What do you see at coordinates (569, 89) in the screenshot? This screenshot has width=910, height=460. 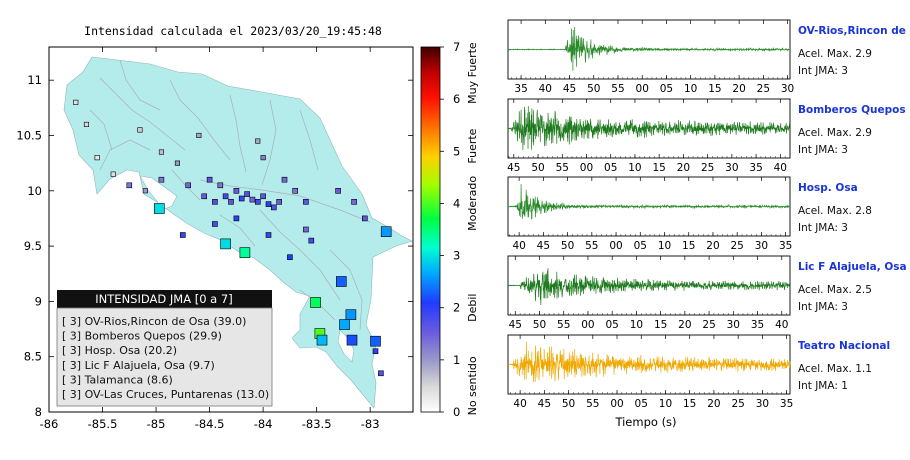 I see `seismogram-tick-label: 45` at bounding box center [569, 89].